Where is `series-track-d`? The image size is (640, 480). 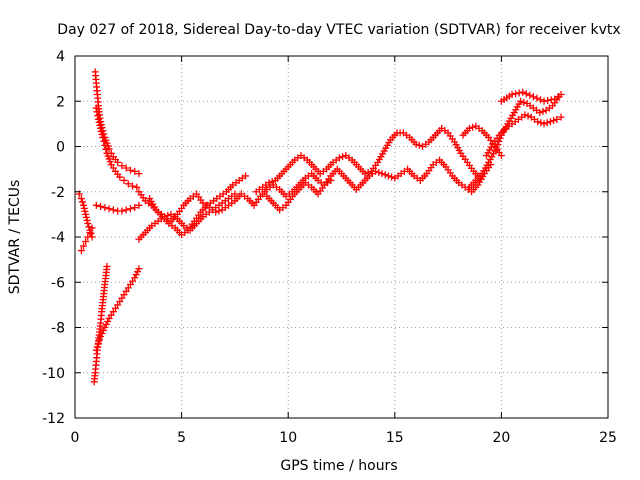
series-track-d is located at coordinates (187, 216).